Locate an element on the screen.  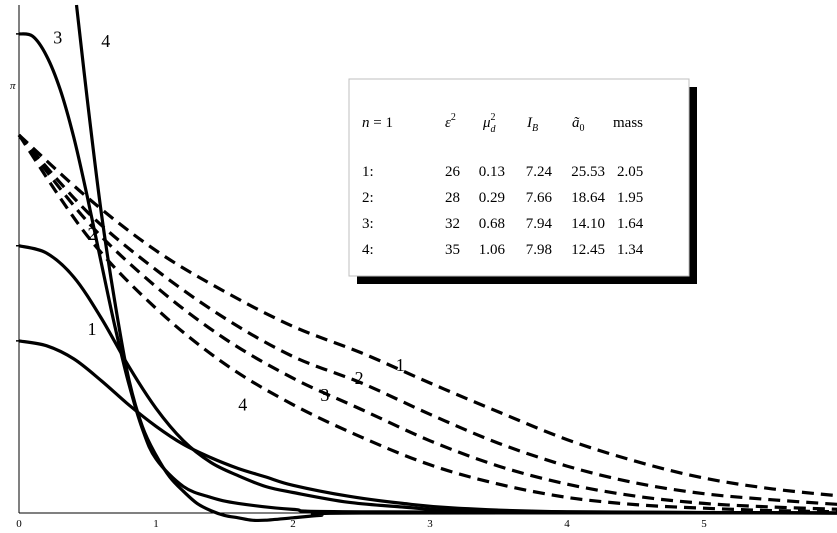
solid-curve-label-4: 4 is located at coordinates (105, 41).